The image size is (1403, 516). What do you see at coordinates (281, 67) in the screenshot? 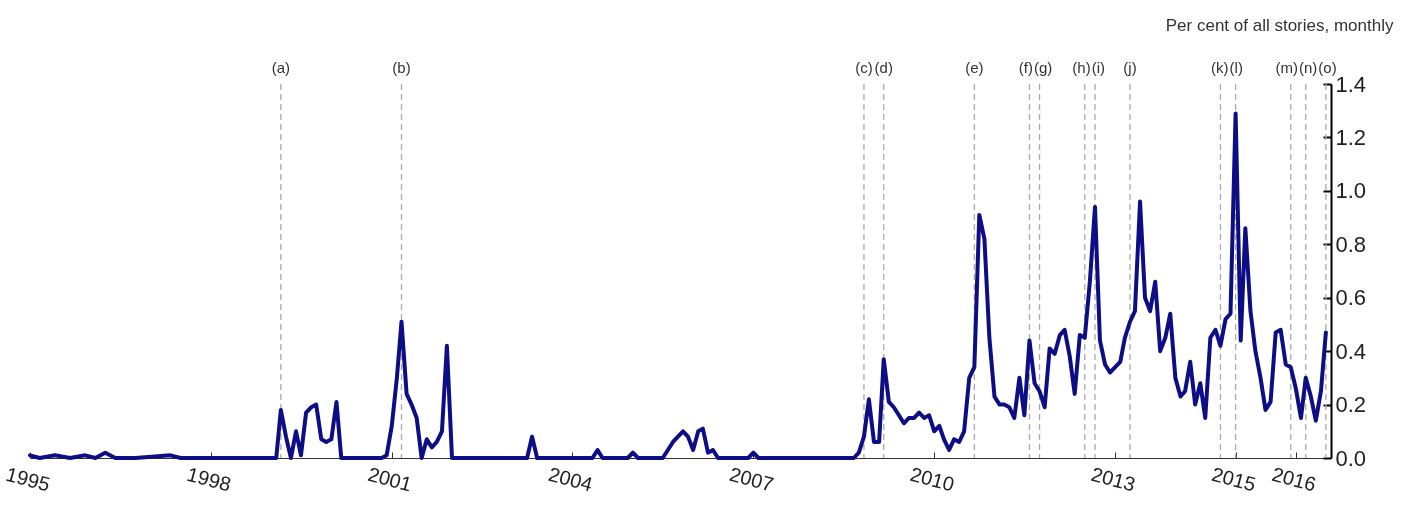
I see `ref-line-label: (a)` at bounding box center [281, 67].